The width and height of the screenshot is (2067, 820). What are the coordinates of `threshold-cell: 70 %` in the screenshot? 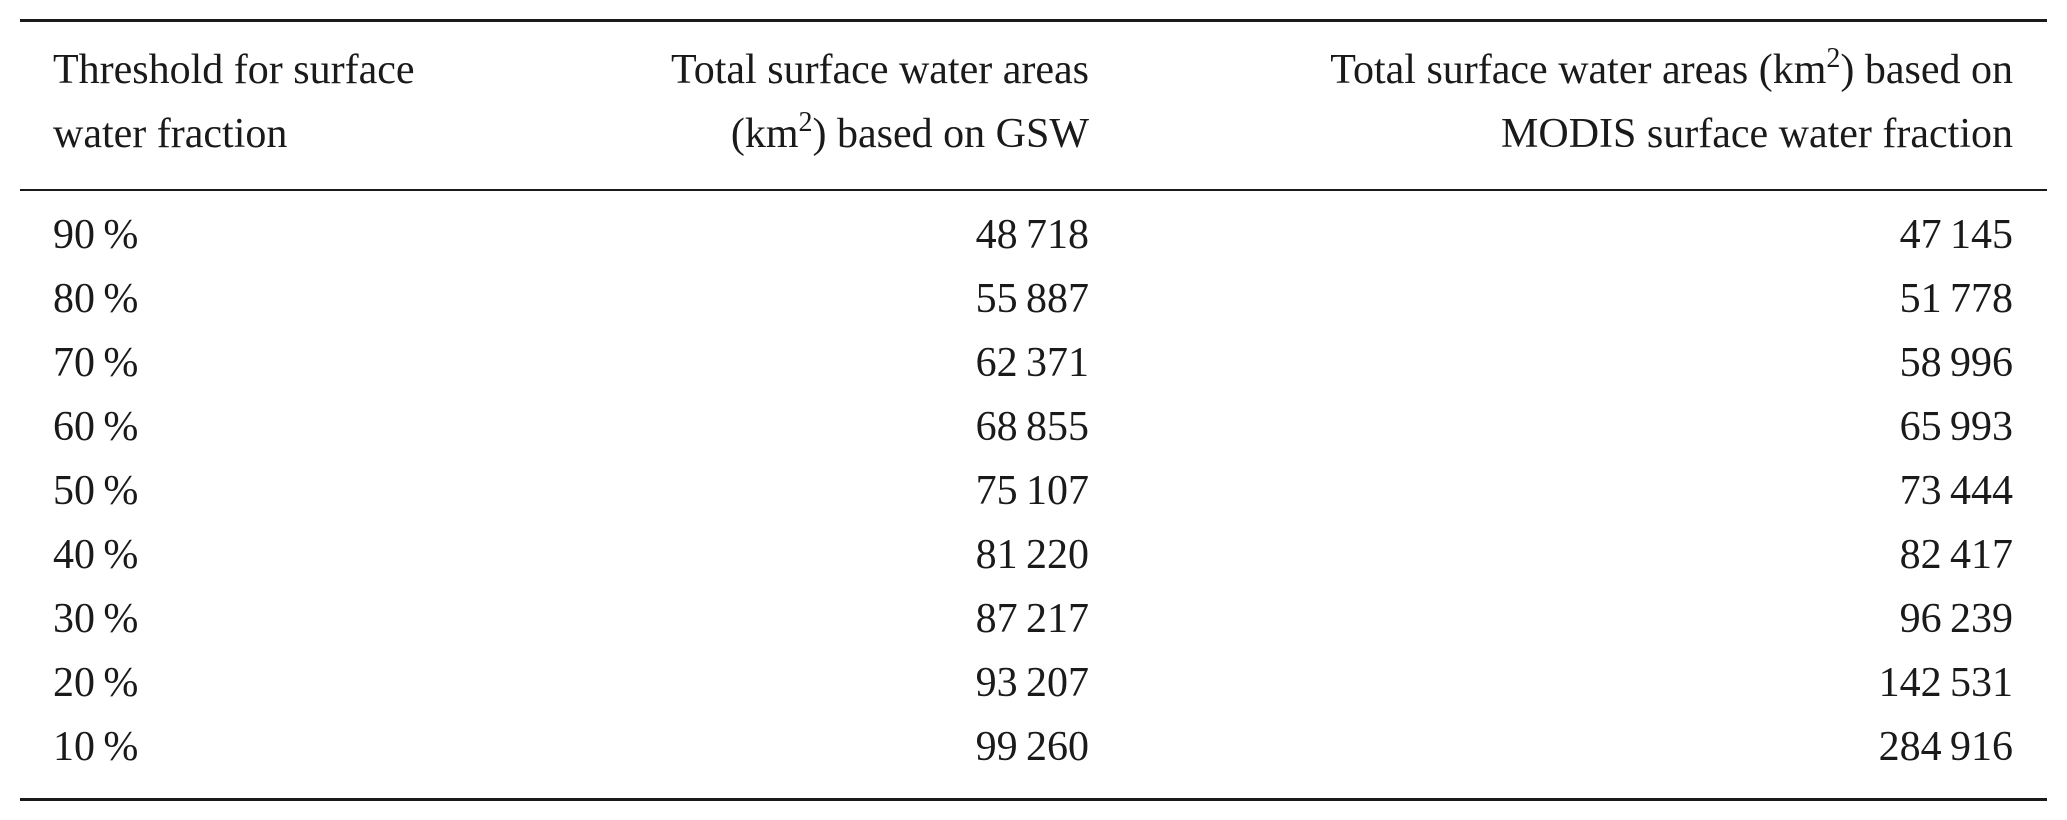 It's located at (96, 363).